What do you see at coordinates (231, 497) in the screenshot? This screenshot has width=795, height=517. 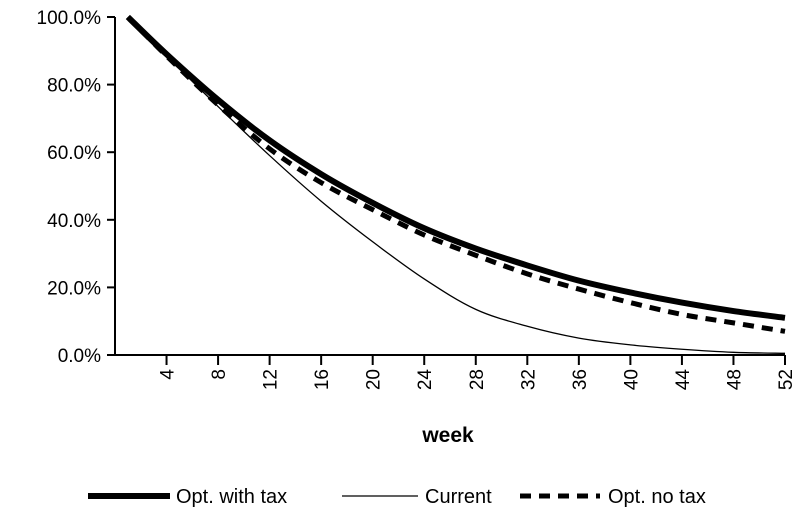 I see `legend-label: Opt. with tax` at bounding box center [231, 497].